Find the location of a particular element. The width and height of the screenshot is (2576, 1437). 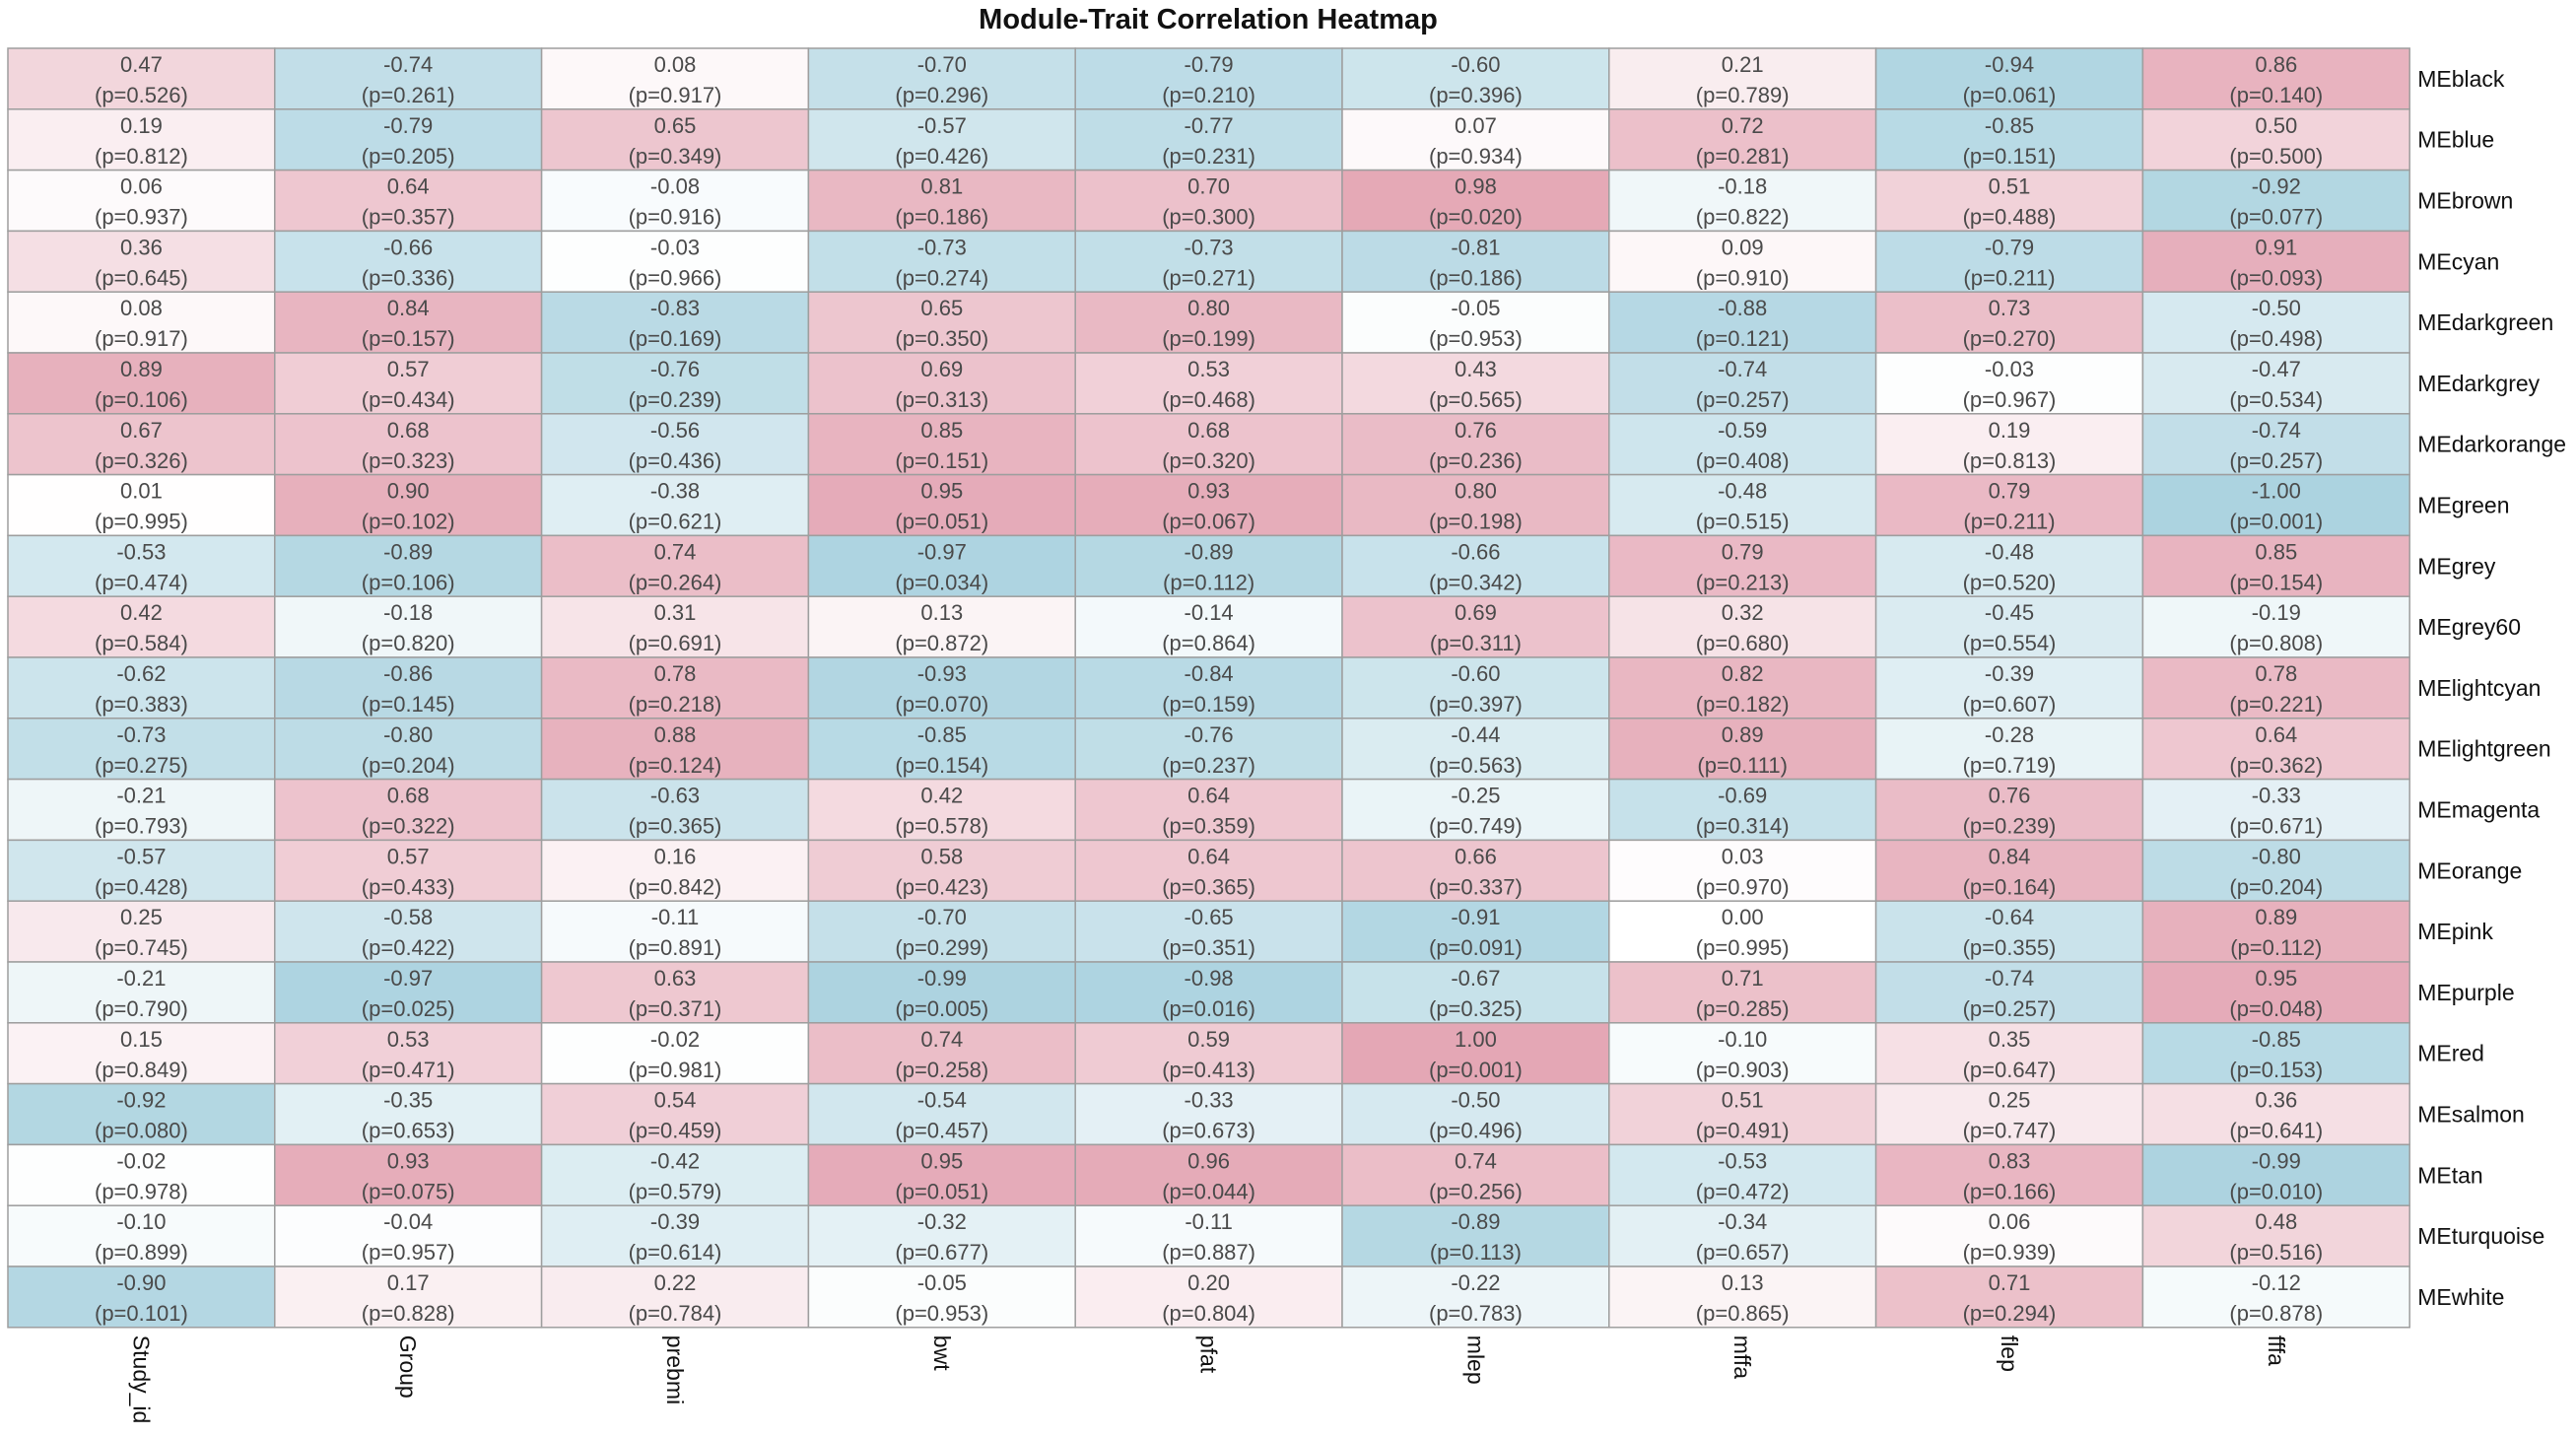

cell-pvalue-label: (p=0.257) is located at coordinates (2010, 1009).